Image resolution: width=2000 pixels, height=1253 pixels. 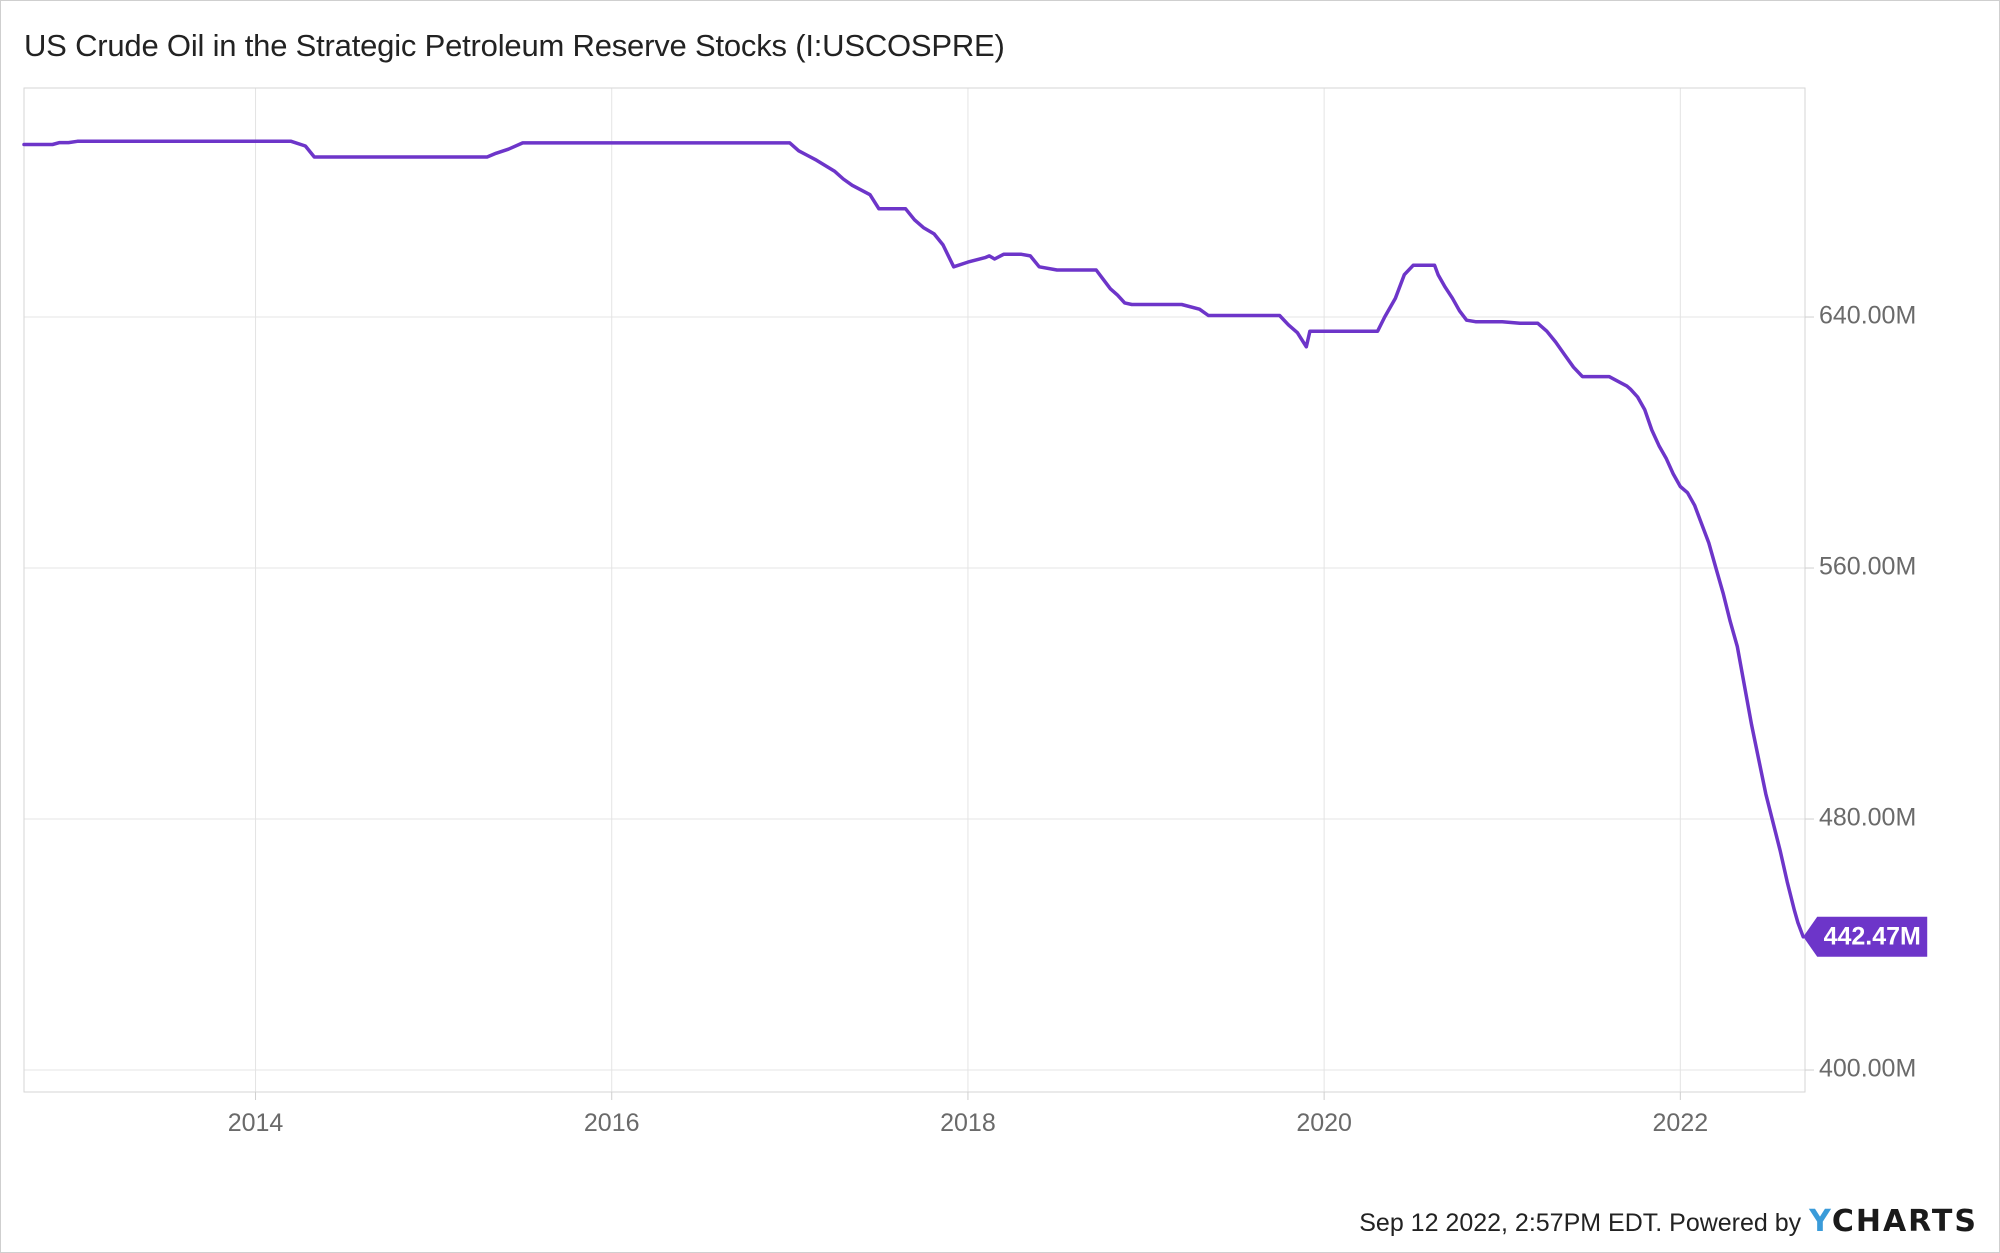 I want to click on ycharts-logo-text: CHARTS, so click(x=1904, y=1221).